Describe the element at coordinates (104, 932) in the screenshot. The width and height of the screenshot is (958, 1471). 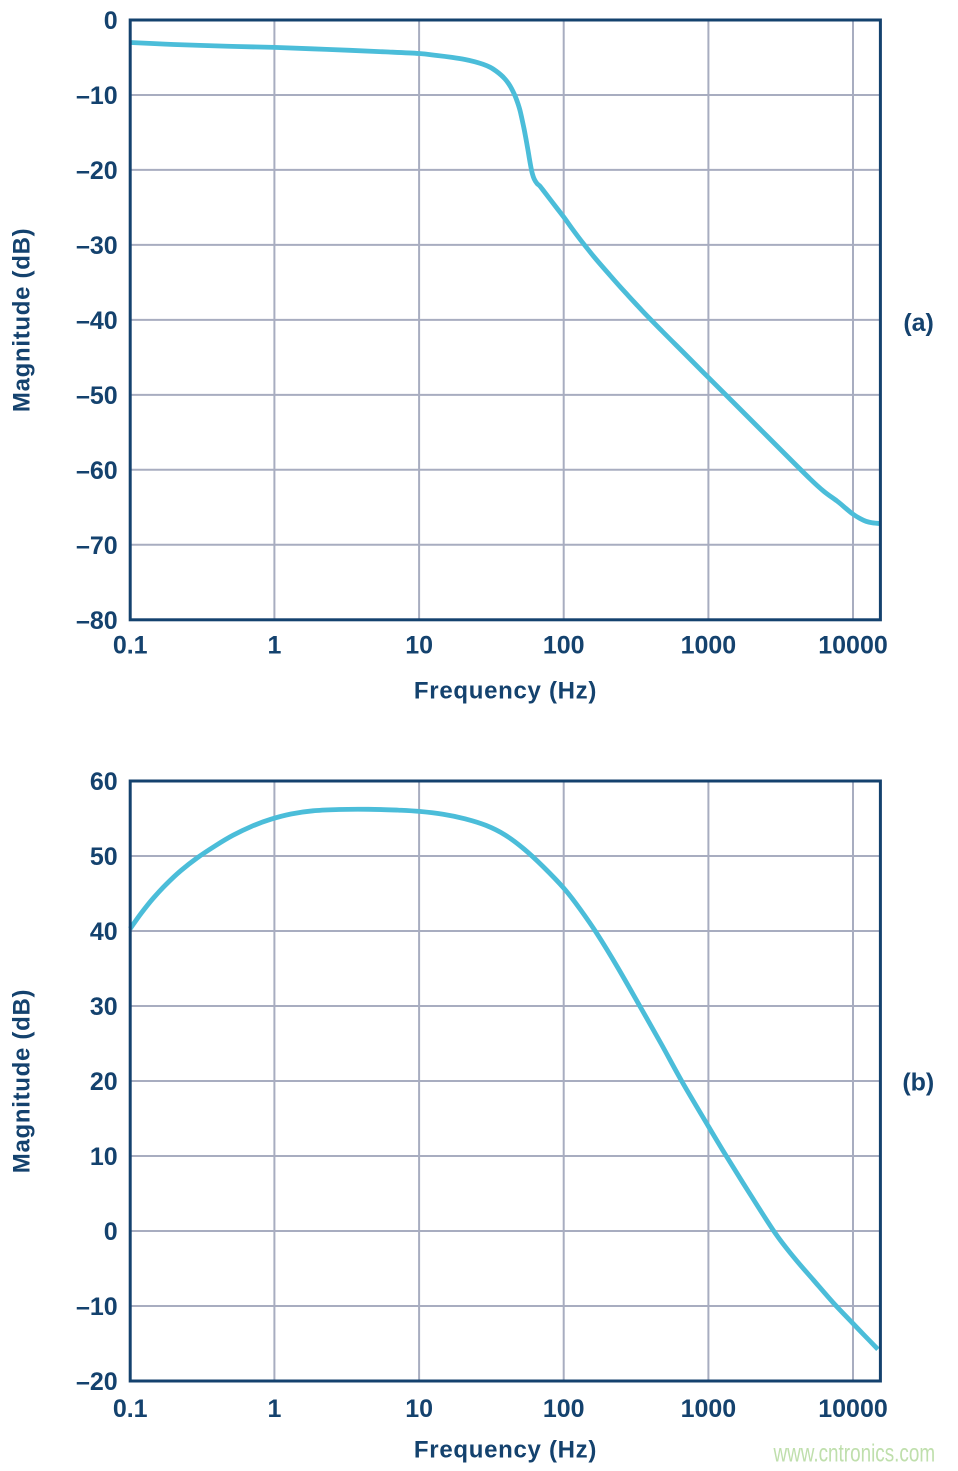
I see `svg-text: 40` at that location.